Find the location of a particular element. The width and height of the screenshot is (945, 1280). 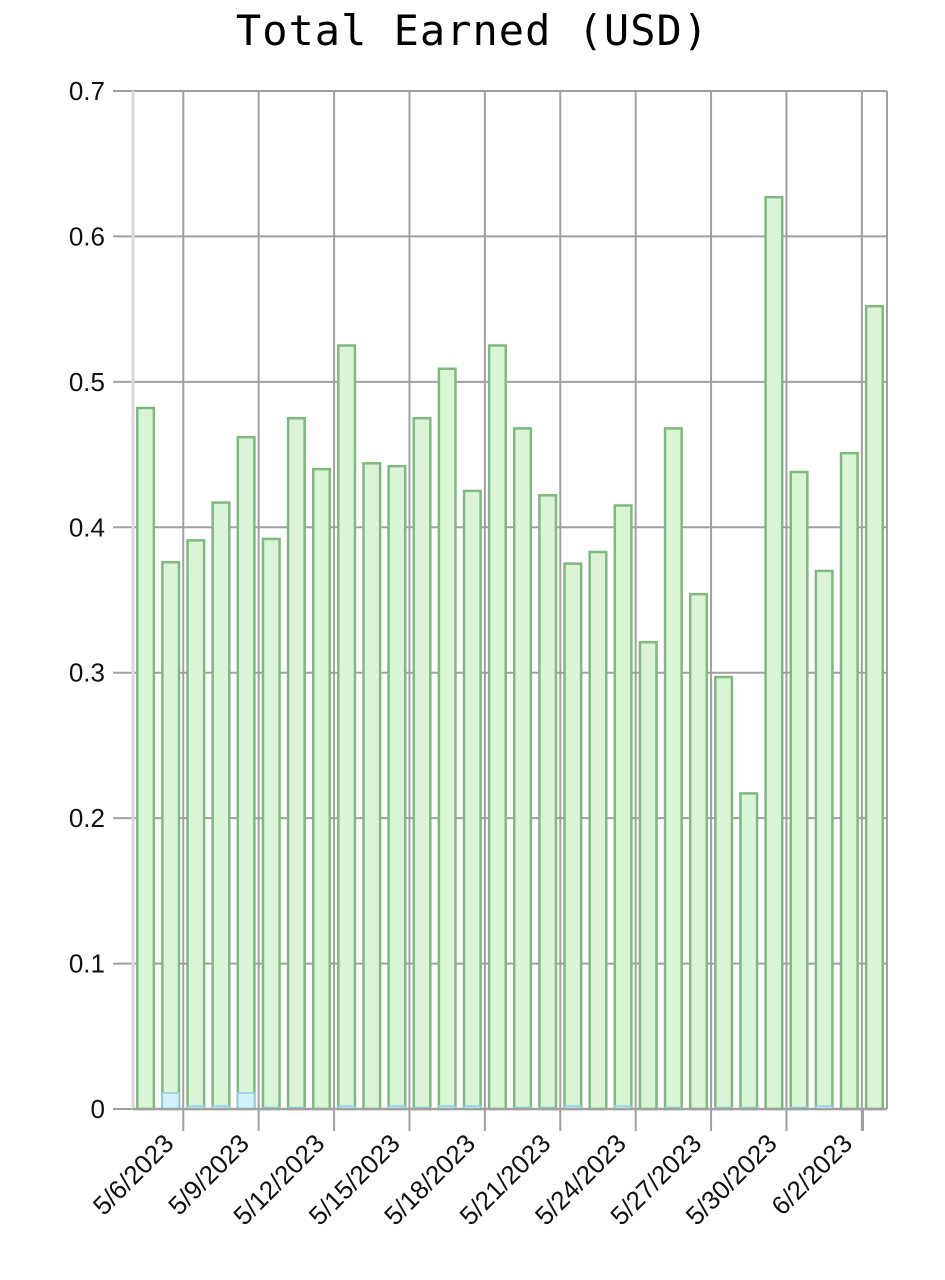

bar-5/27/2023 is located at coordinates (698, 851).